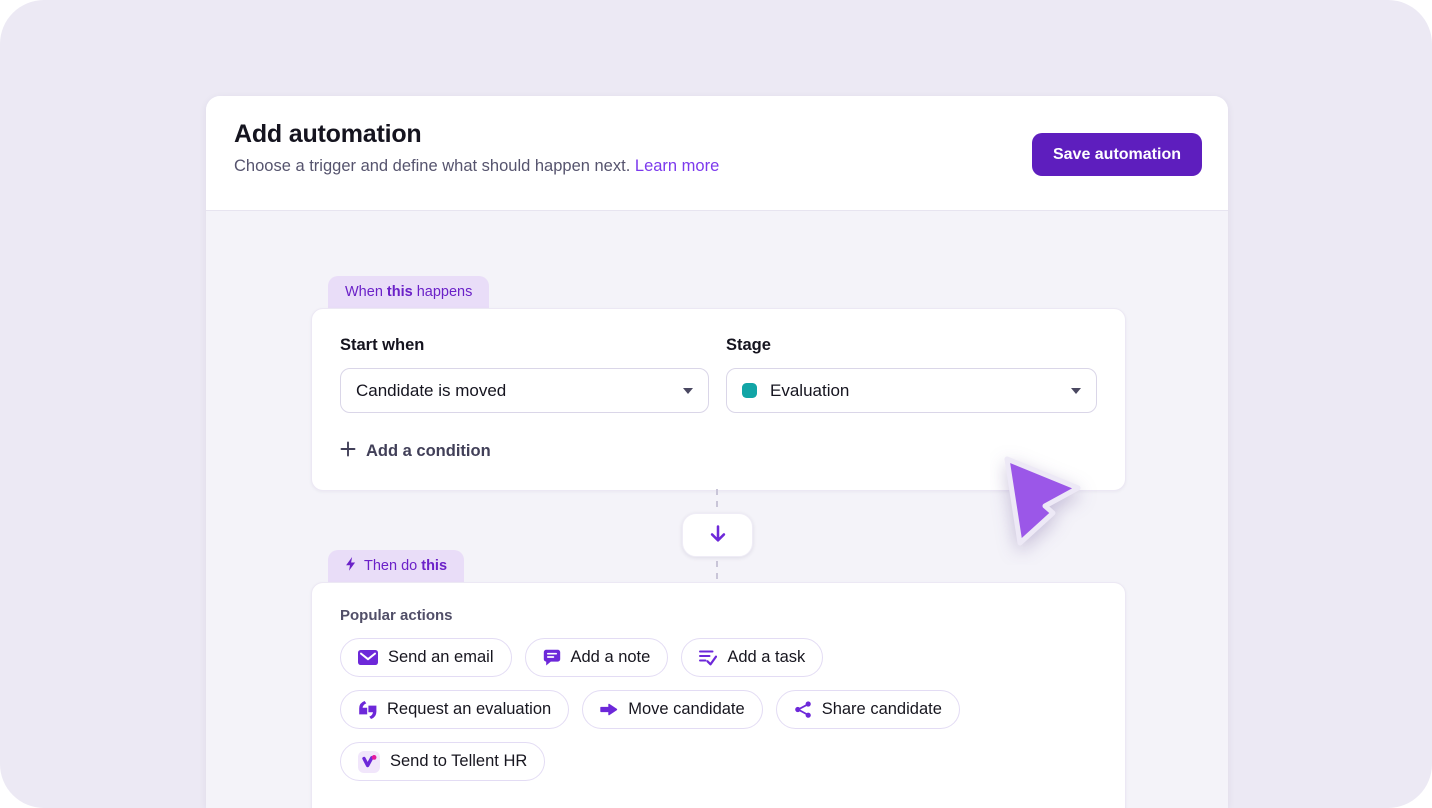 Image resolution: width=1432 pixels, height=808 pixels. I want to click on chip-label: Request an evaluation, so click(469, 709).